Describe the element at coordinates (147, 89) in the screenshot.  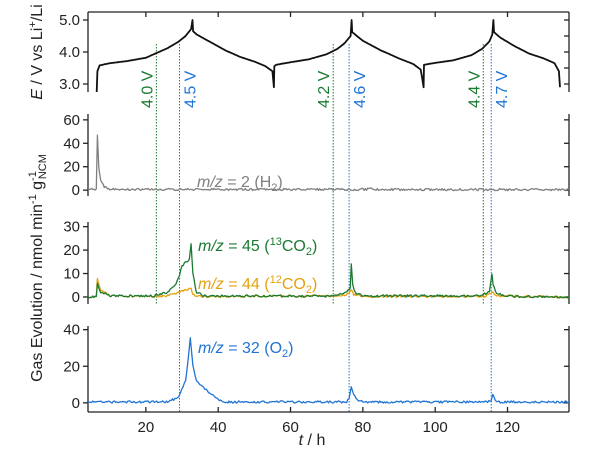
I see `marker-label: 4.0 V` at that location.